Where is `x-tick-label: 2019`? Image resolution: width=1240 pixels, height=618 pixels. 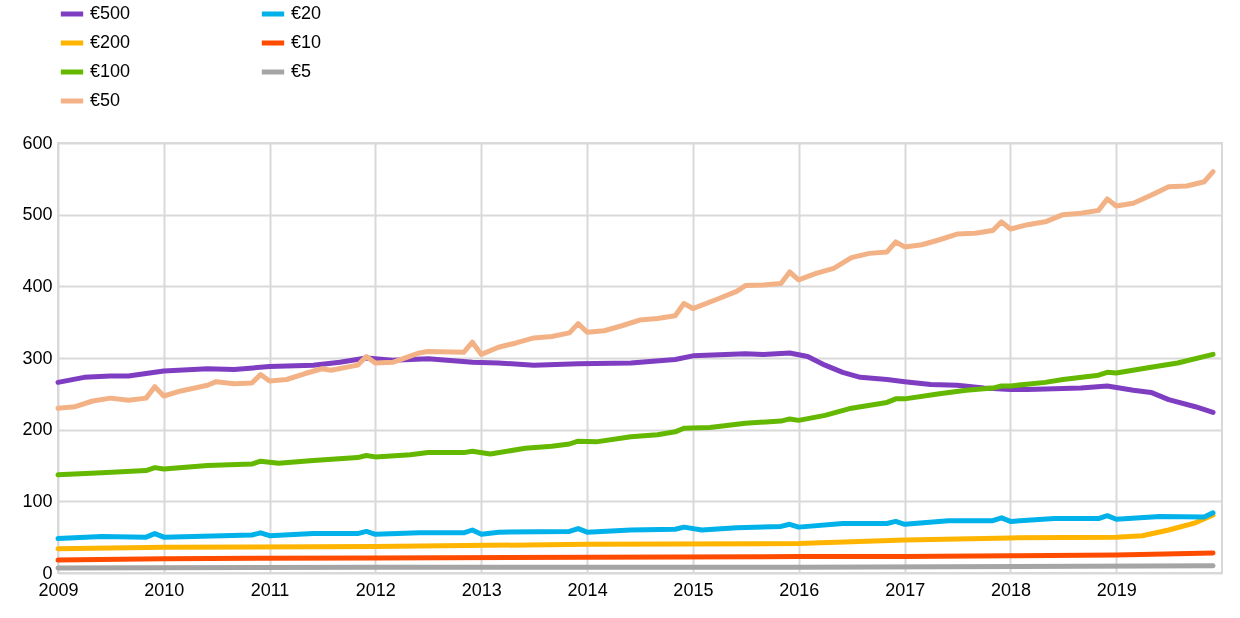 x-tick-label: 2019 is located at coordinates (1116, 589).